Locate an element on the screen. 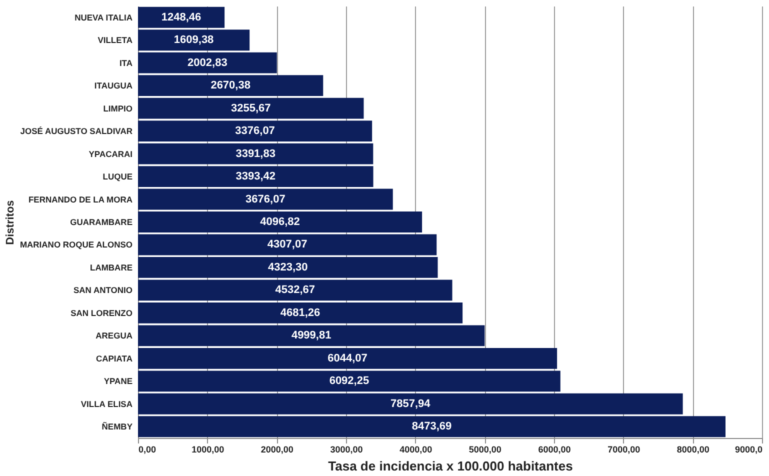 This screenshot has width=769, height=476. data-label: 6044,07 is located at coordinates (348, 358).